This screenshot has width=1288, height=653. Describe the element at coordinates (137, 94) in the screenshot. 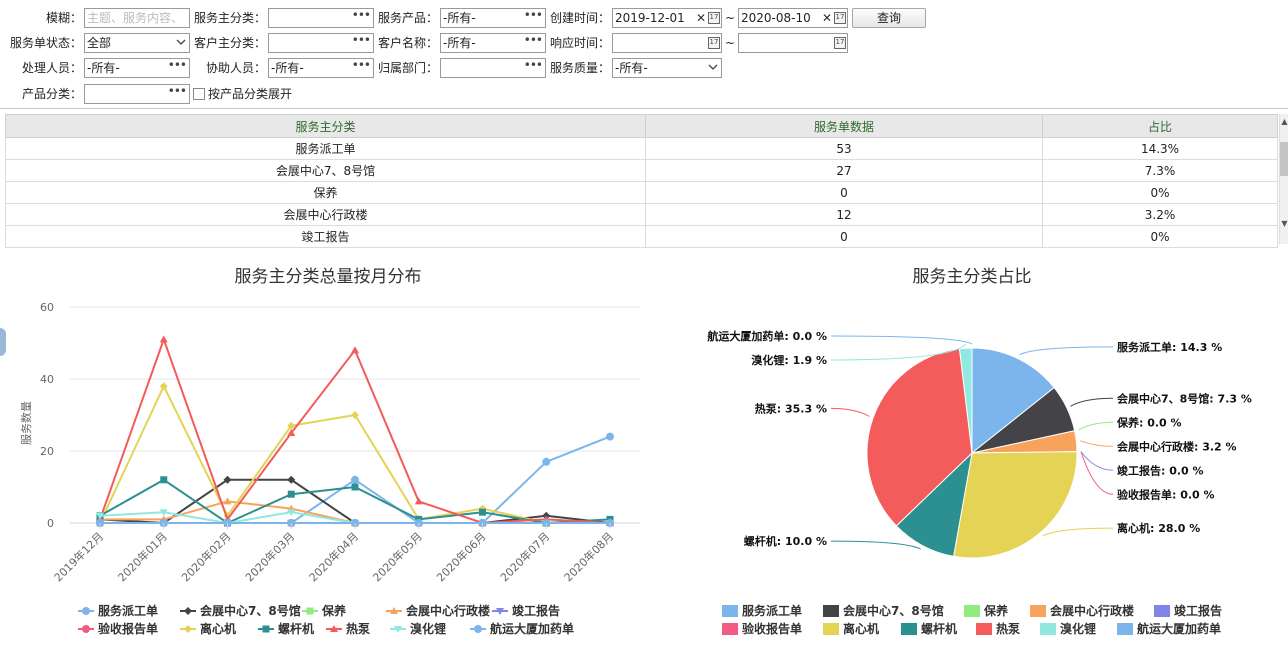

I see `product-category-picker: •••` at that location.